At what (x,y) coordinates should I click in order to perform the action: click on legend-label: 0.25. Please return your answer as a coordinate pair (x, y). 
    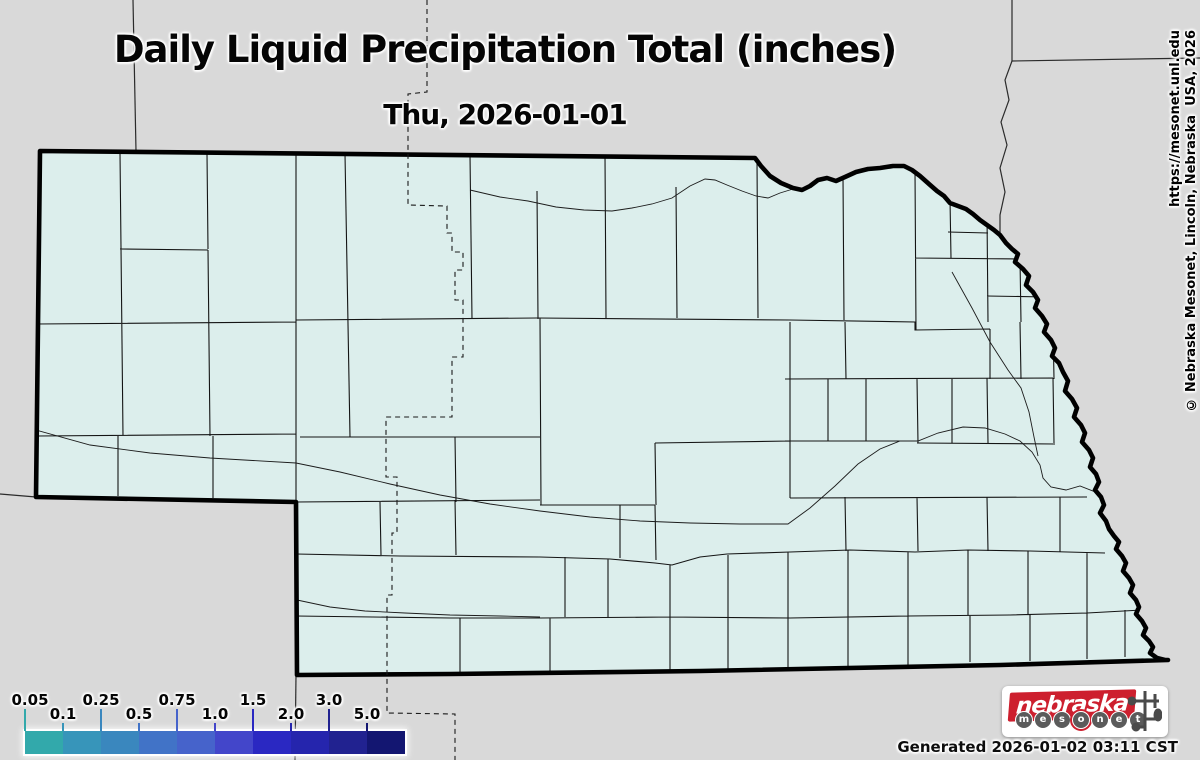
    Looking at the image, I should click on (101, 700).